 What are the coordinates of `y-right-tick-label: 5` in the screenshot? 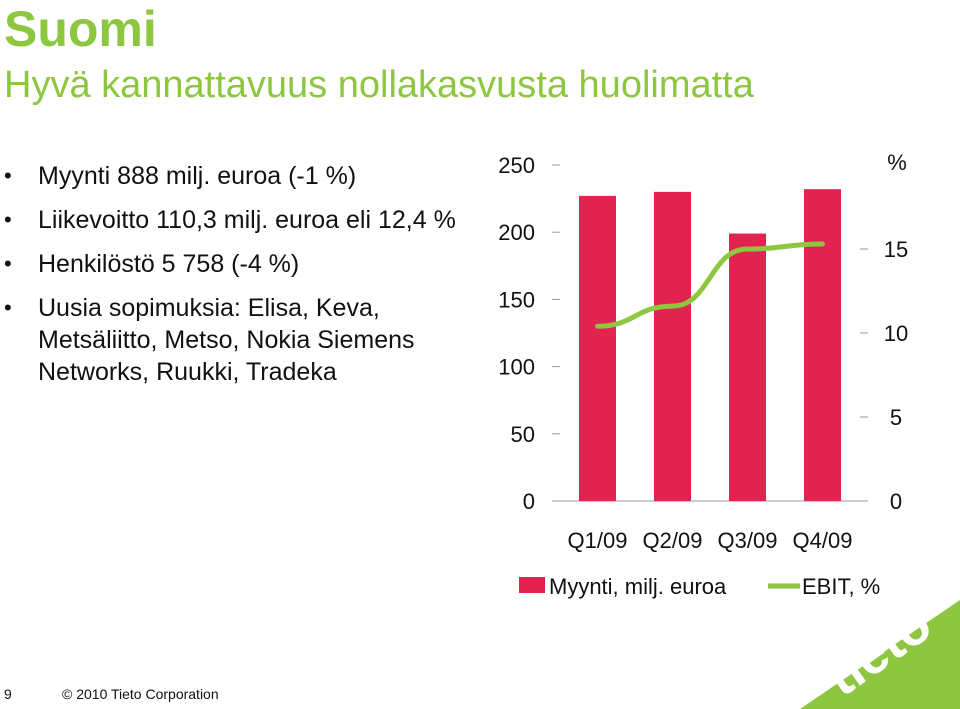 It's located at (896, 417).